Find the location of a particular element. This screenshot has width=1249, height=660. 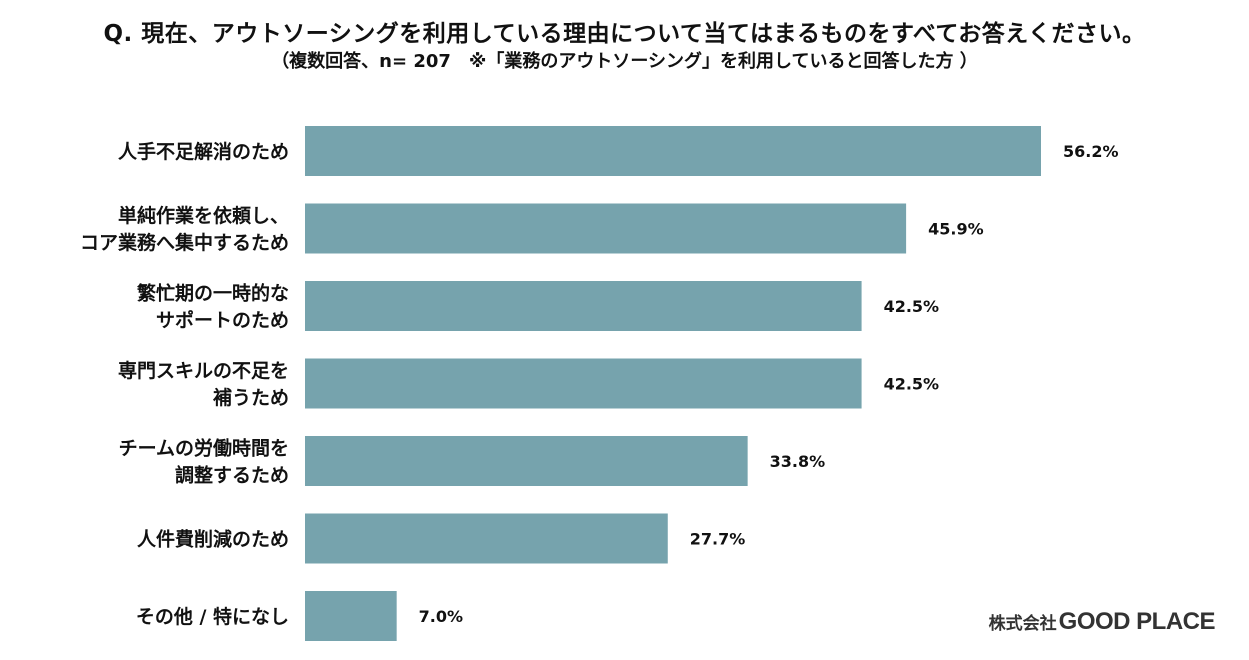

value-label-3: 42.5% is located at coordinates (912, 306).